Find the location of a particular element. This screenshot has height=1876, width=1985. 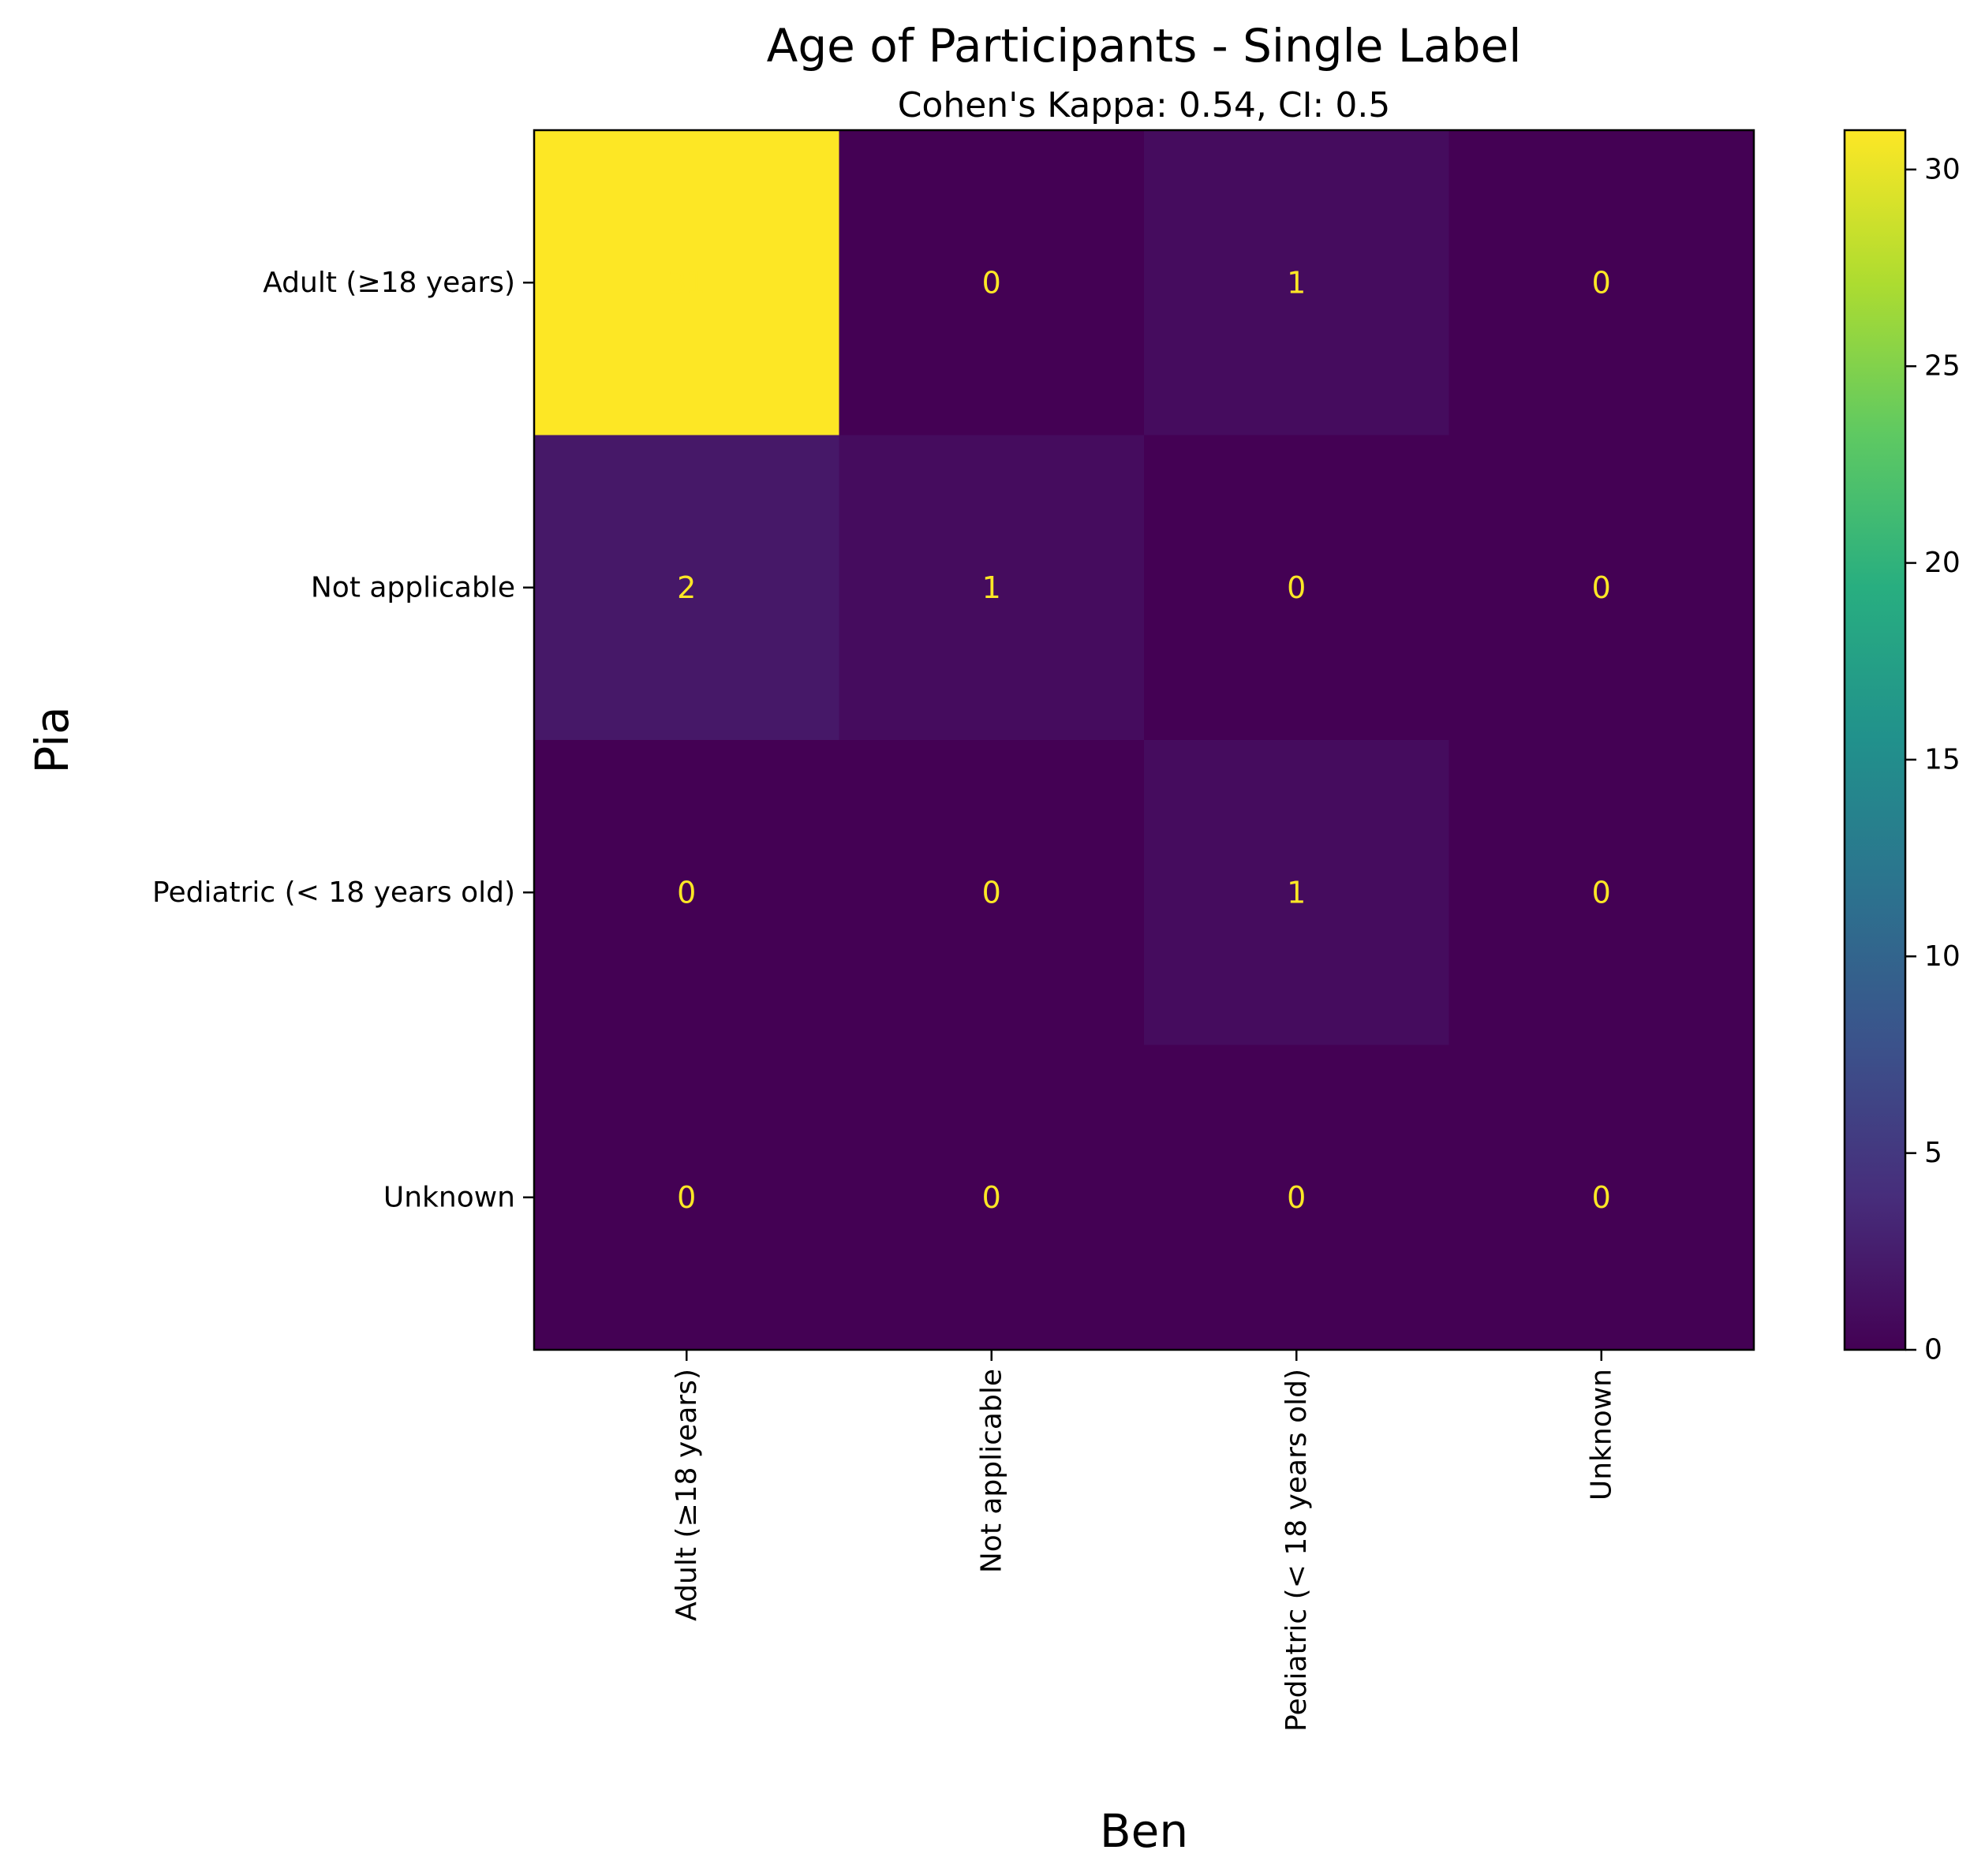

colorbar-tick-label: 10 is located at coordinates (1942, 956).